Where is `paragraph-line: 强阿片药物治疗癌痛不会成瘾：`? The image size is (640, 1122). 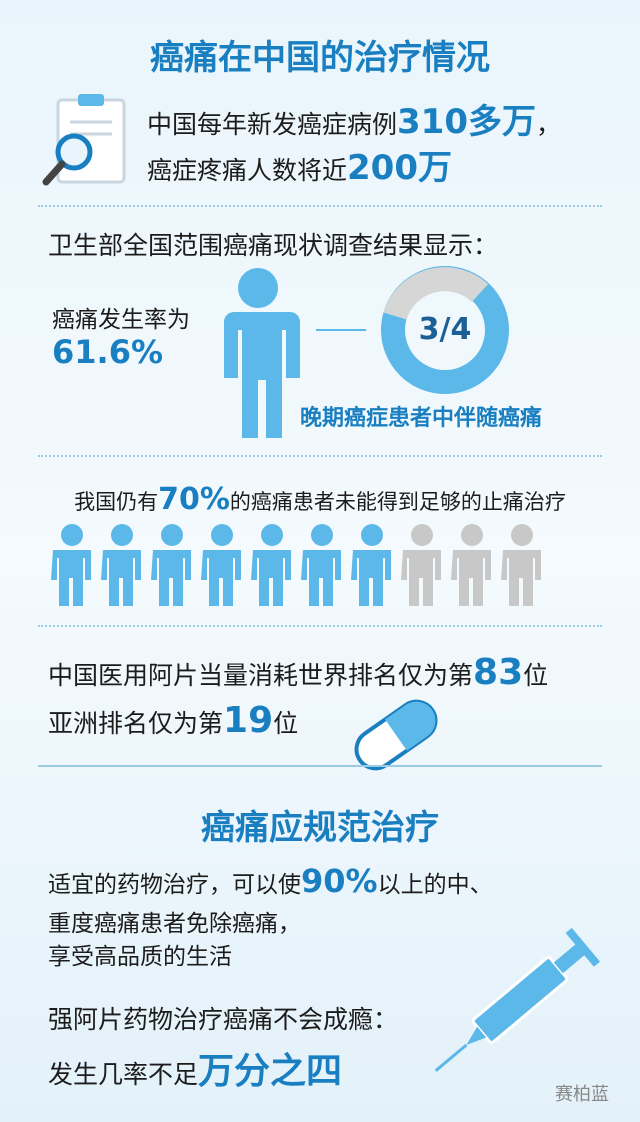
paragraph-line: 强阿片药物治疗癌痛不会成瘾： is located at coordinates (223, 1019).